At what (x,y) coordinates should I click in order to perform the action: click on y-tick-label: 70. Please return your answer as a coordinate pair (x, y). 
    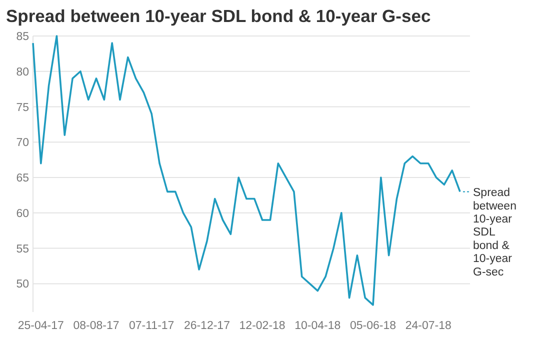
    Looking at the image, I should click on (22, 143).